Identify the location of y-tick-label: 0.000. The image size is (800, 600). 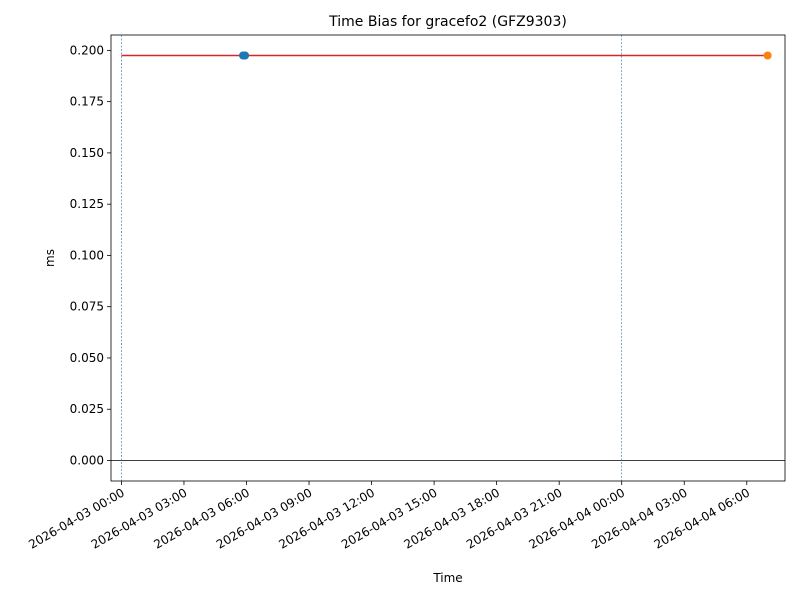
(87, 460).